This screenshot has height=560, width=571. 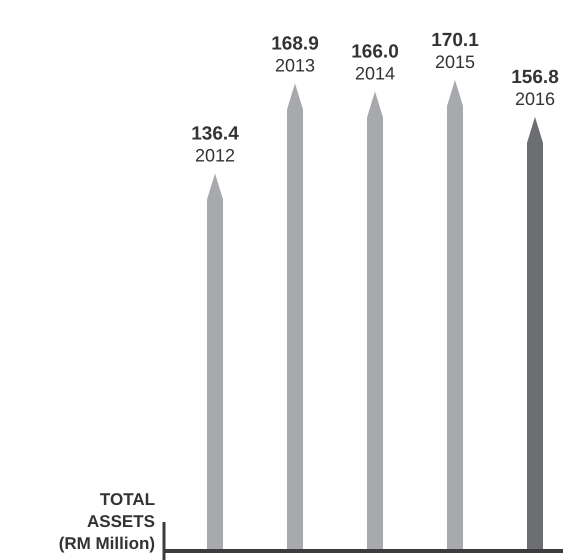 What do you see at coordinates (375, 51) in the screenshot?
I see `data-label: 166.0` at bounding box center [375, 51].